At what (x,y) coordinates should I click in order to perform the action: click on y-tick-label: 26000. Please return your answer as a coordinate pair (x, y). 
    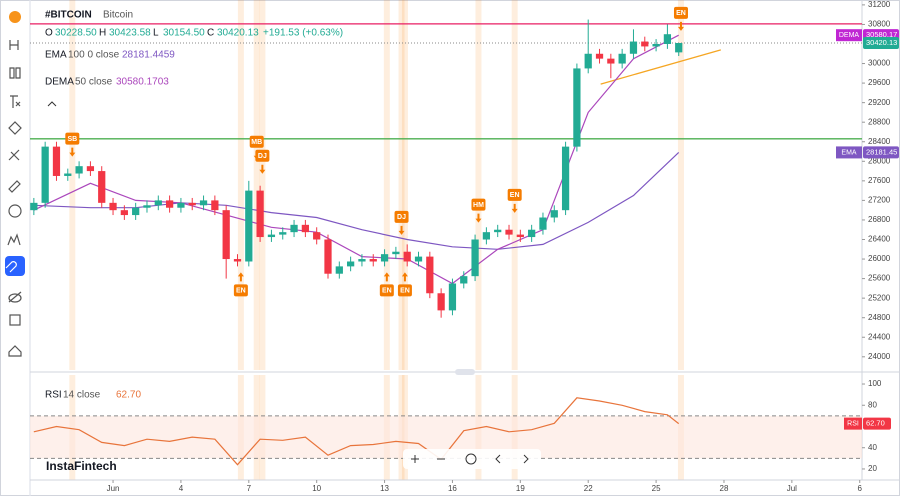
    Looking at the image, I should click on (879, 258).